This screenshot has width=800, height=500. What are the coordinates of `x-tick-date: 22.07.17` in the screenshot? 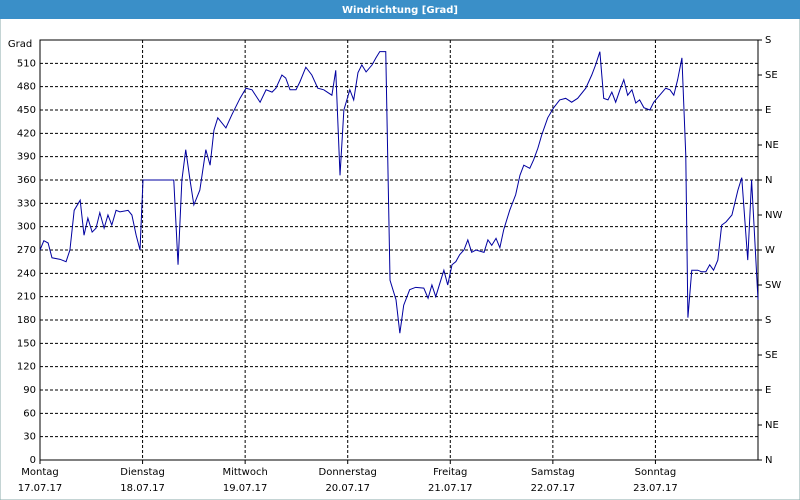 It's located at (553, 488).